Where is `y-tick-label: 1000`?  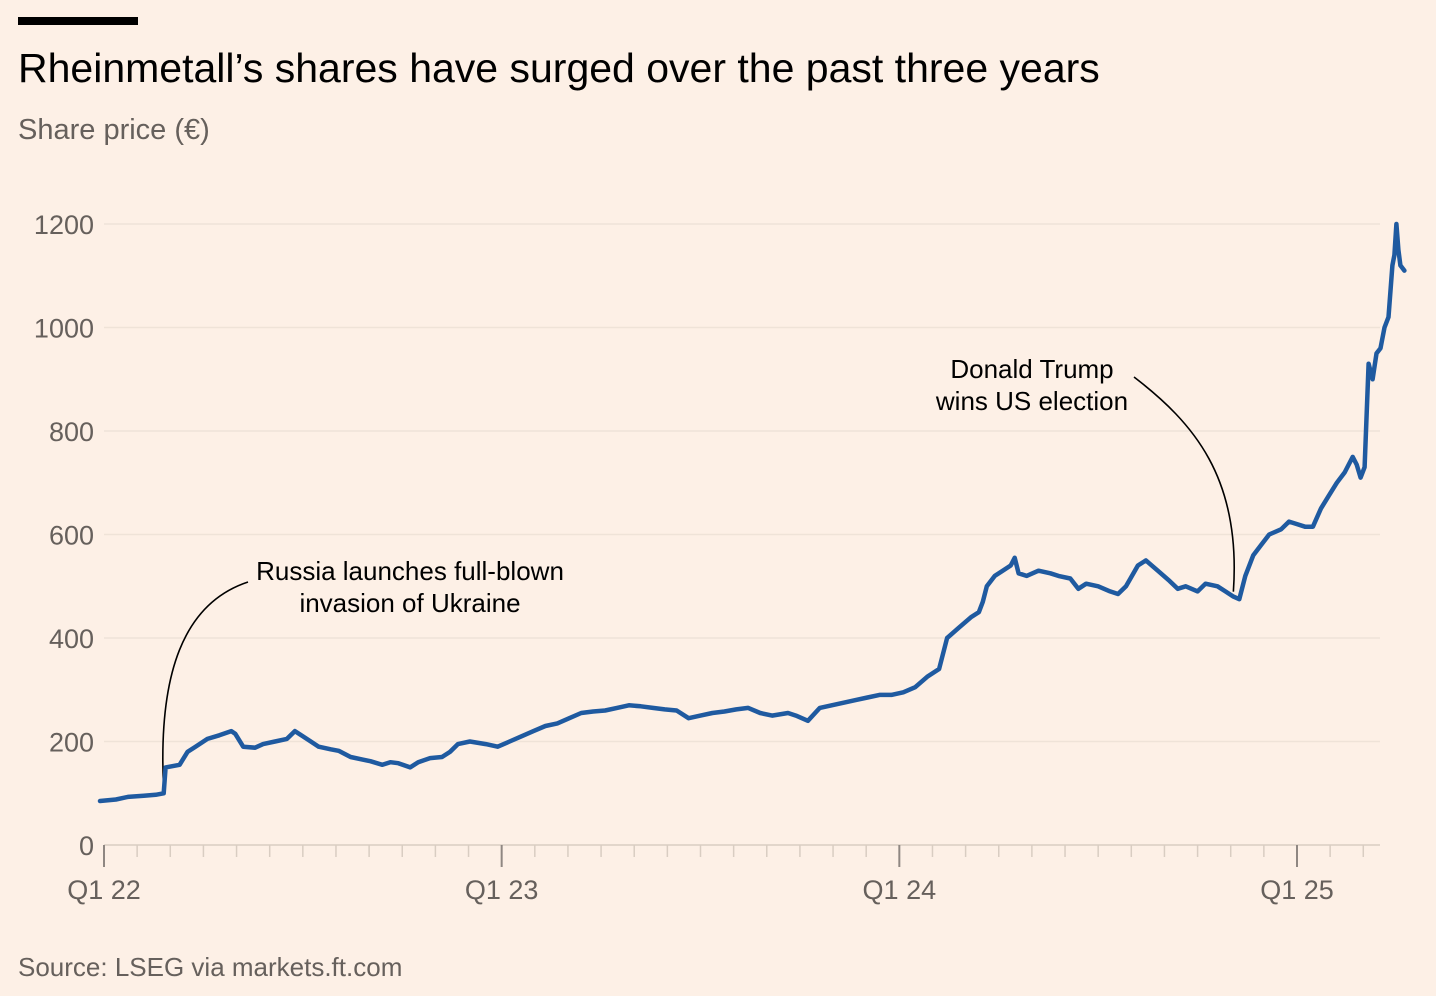 y-tick-label: 1000 is located at coordinates (64, 329).